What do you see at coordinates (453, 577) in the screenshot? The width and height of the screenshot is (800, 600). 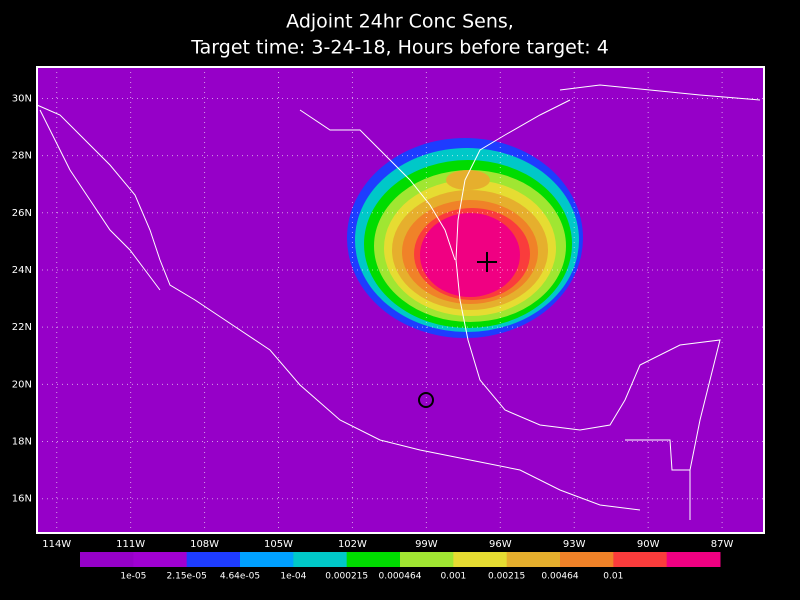 I see `colorbar-label: 0.001` at bounding box center [453, 577].